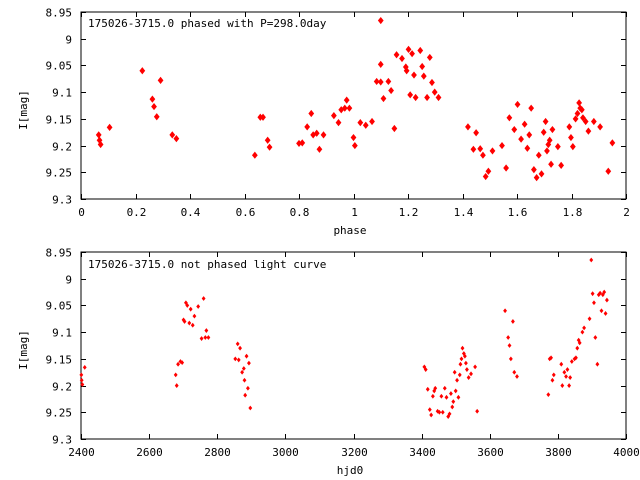 Image resolution: width=640 pixels, height=480 pixels. I want to click on y-axis-label: I[mag], so click(23, 110).